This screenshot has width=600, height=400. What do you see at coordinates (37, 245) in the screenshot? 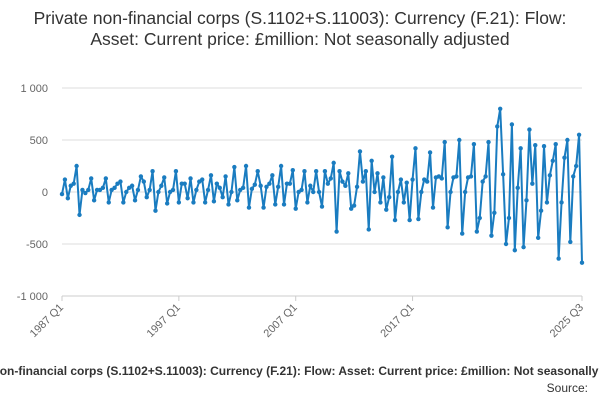
I see `y-tick-label: -500` at bounding box center [37, 245].